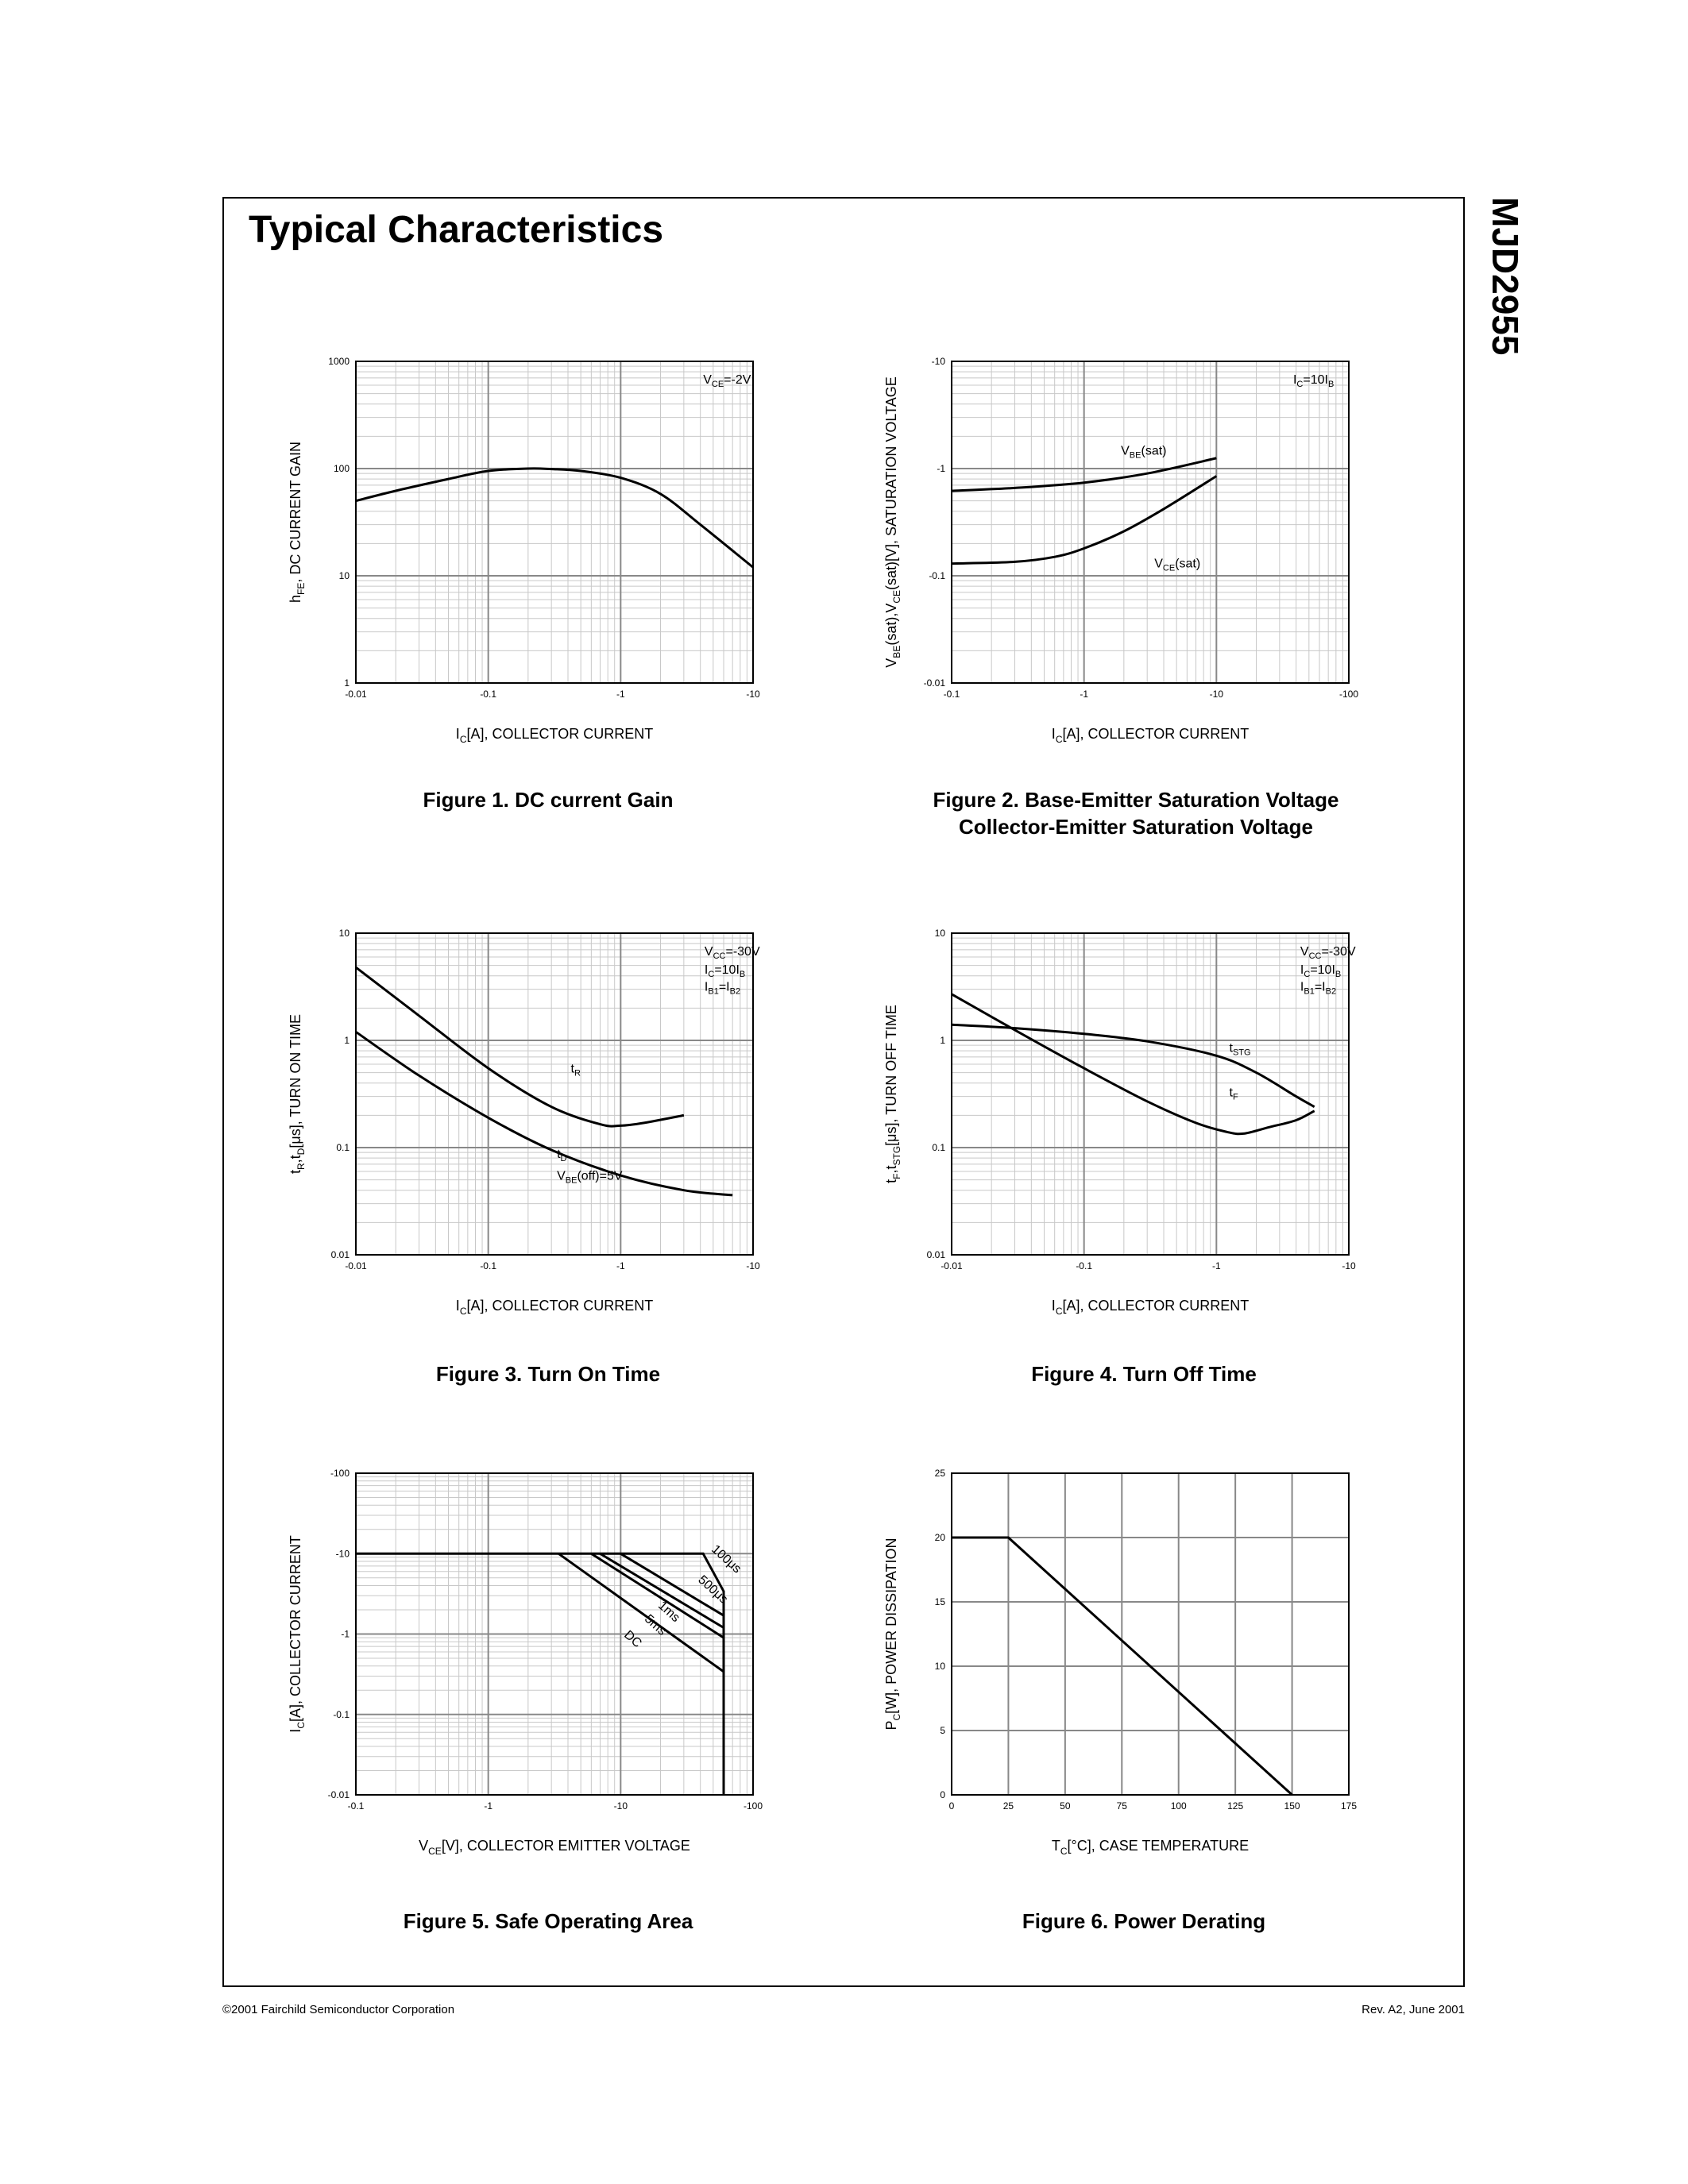 This screenshot has height=2184, width=1688. What do you see at coordinates (1318, 989) in the screenshot?
I see `annotation: IB1​=IB2​` at bounding box center [1318, 989].